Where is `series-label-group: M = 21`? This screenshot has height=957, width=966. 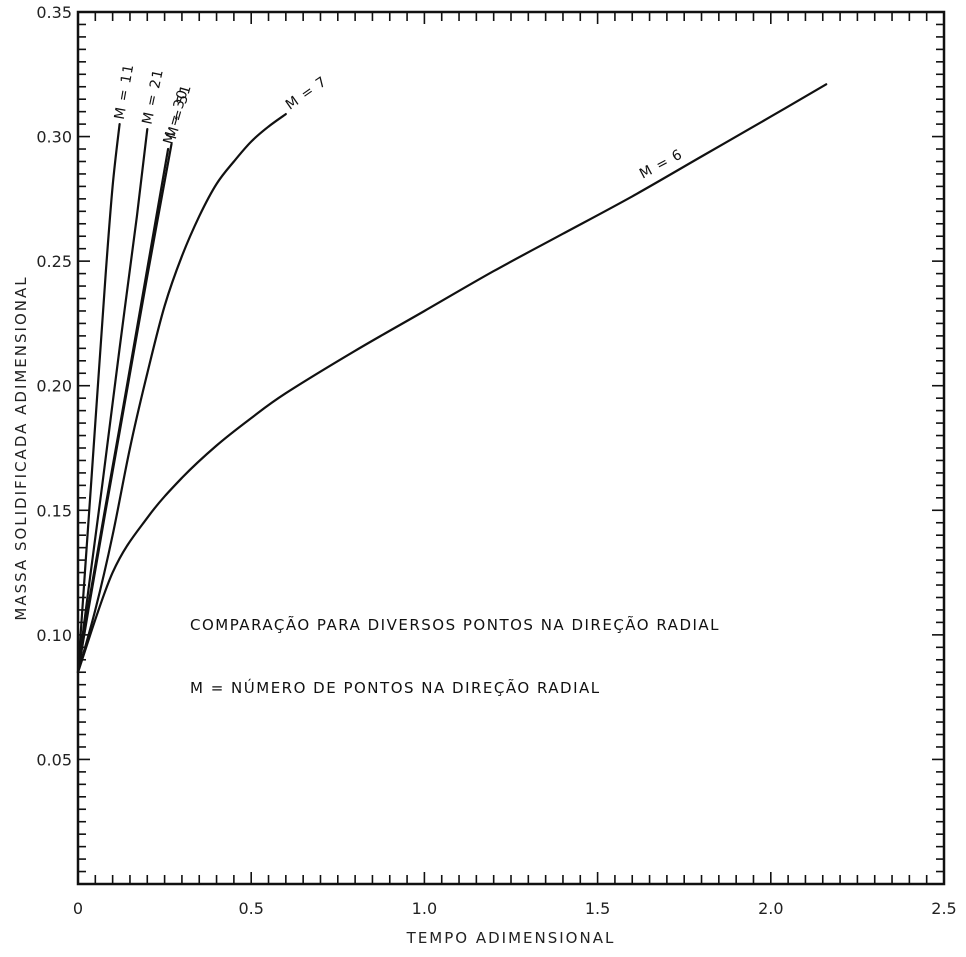 series-label-group: M = 21 is located at coordinates (153, 96).